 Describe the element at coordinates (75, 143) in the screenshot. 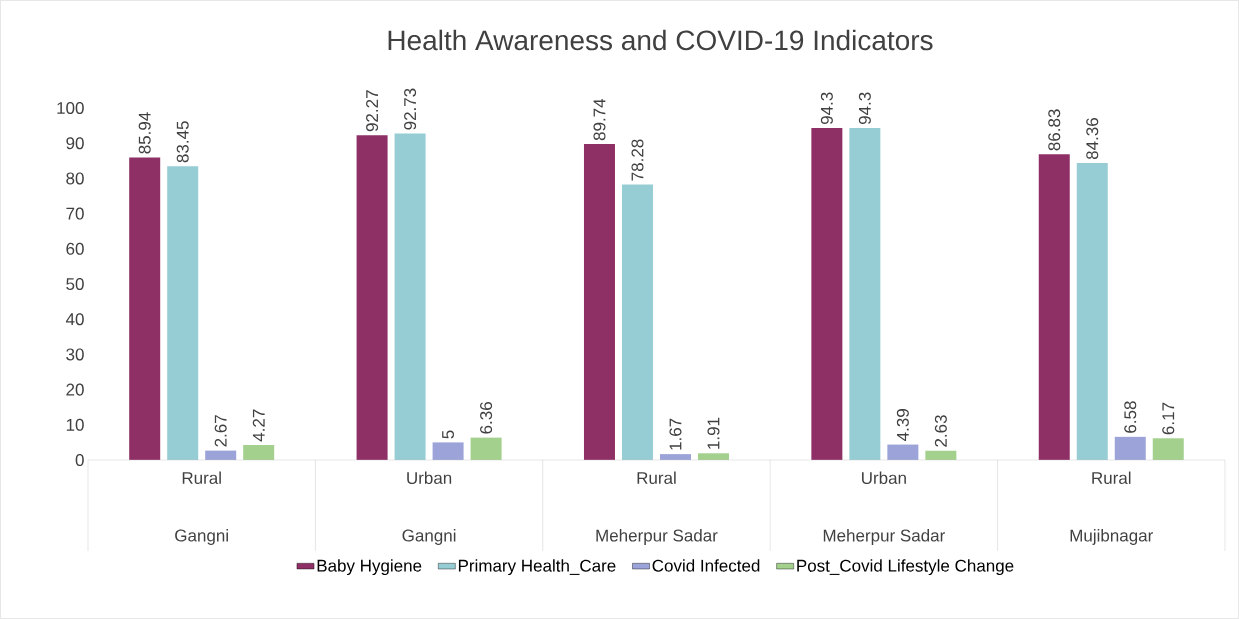

I see `y-tick-label: 90` at that location.